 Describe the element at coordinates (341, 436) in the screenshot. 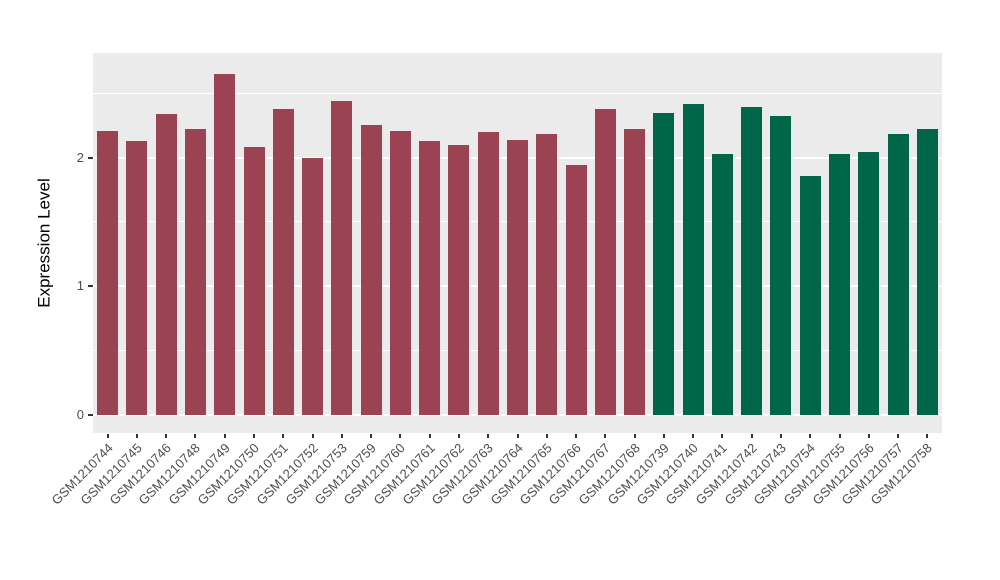

I see `x-axis-tick-GSM1210753` at that location.